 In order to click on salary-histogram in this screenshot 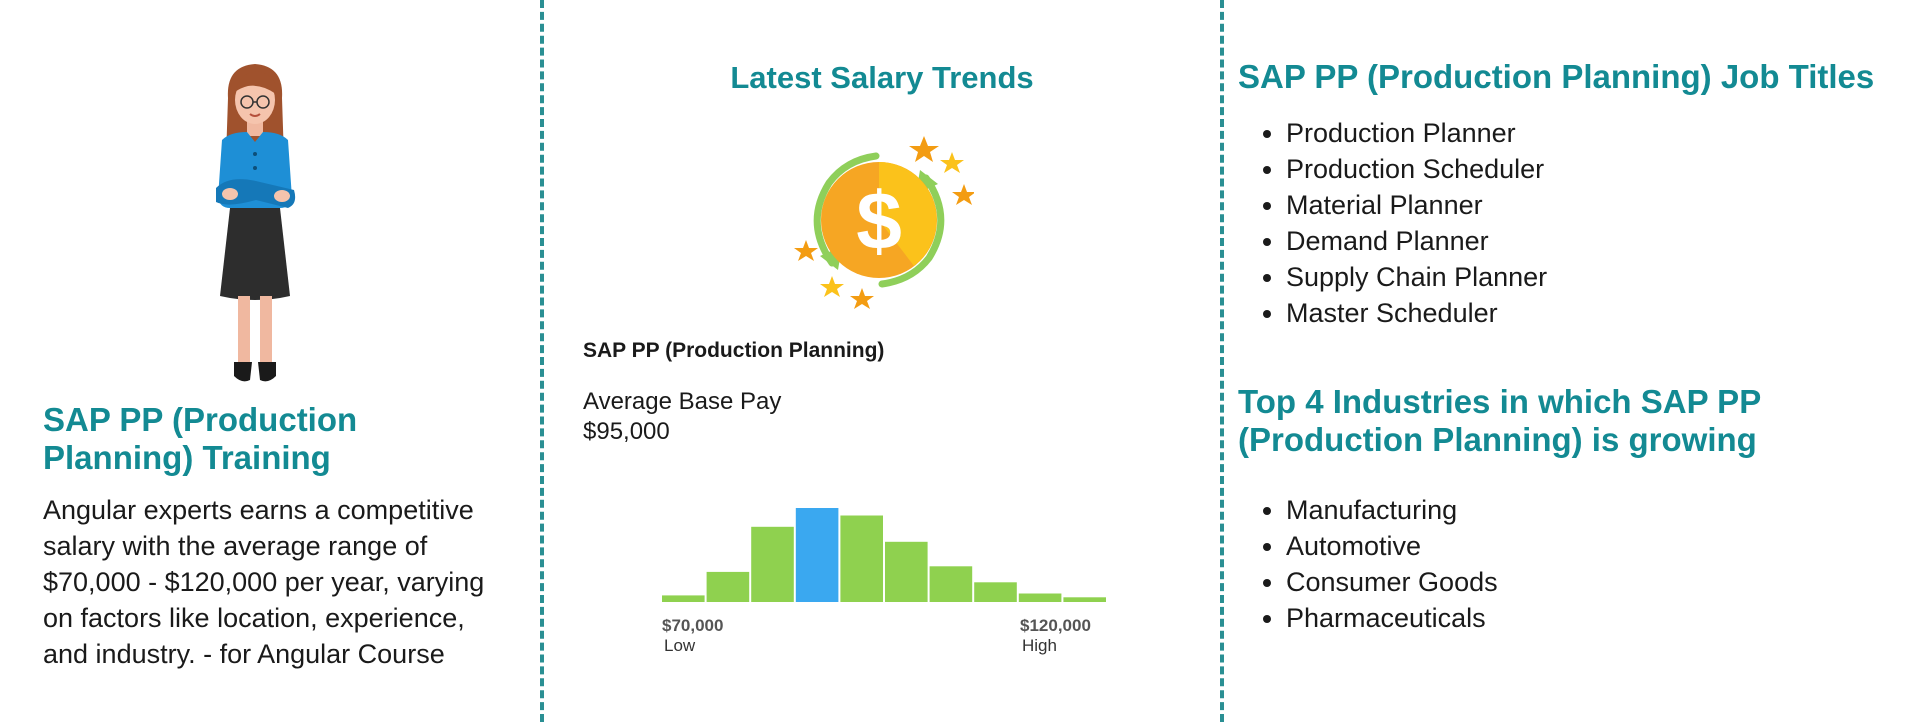, I will do `click(884, 555)`.